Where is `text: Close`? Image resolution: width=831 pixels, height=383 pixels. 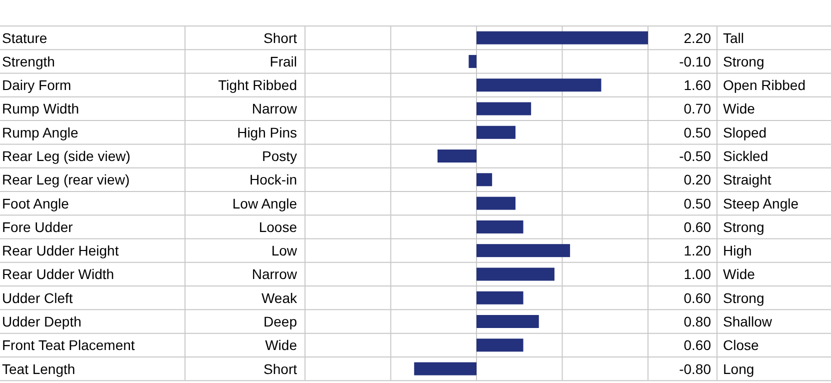
text: Close is located at coordinates (741, 345).